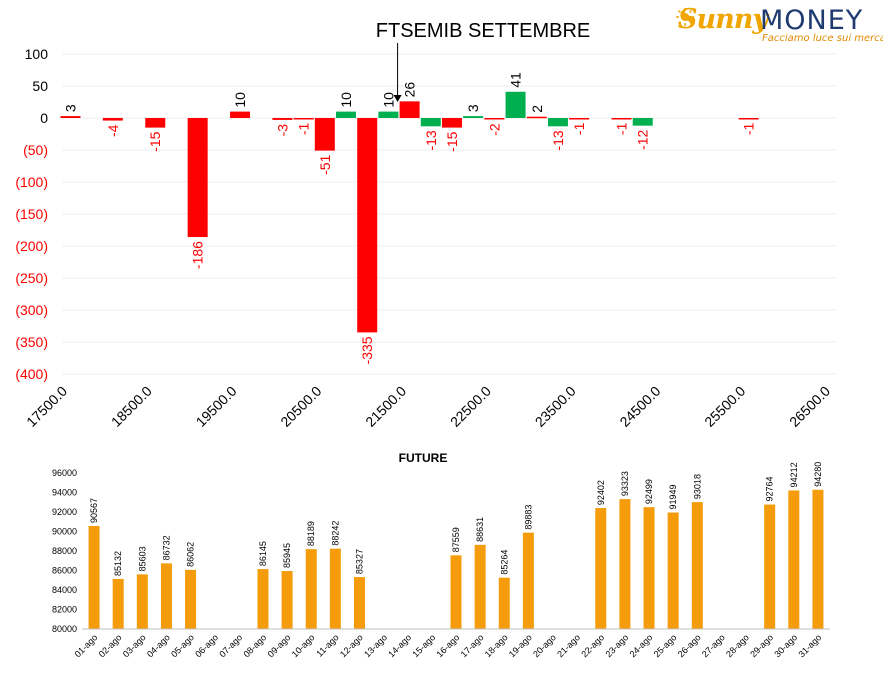 The height and width of the screenshot is (679, 883). What do you see at coordinates (64, 629) in the screenshot?
I see `y-tick-label: 80000` at bounding box center [64, 629].